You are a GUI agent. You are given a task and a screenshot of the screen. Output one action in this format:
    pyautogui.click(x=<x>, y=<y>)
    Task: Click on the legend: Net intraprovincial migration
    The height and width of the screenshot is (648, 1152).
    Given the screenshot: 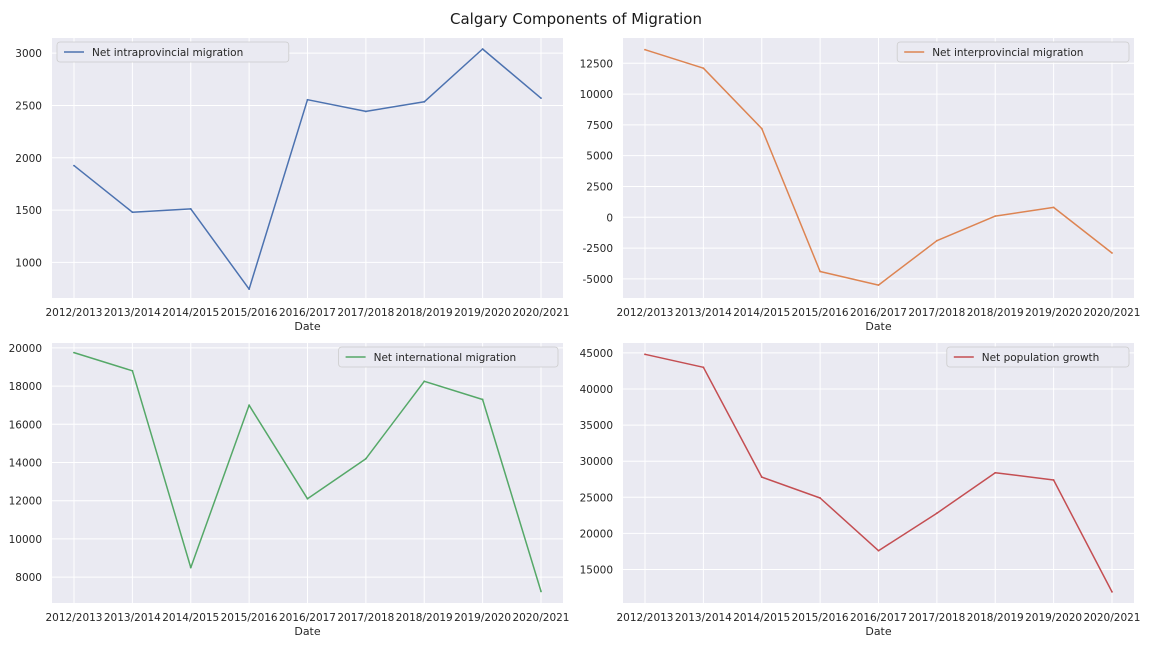 What is the action you would take?
    pyautogui.click(x=173, y=52)
    